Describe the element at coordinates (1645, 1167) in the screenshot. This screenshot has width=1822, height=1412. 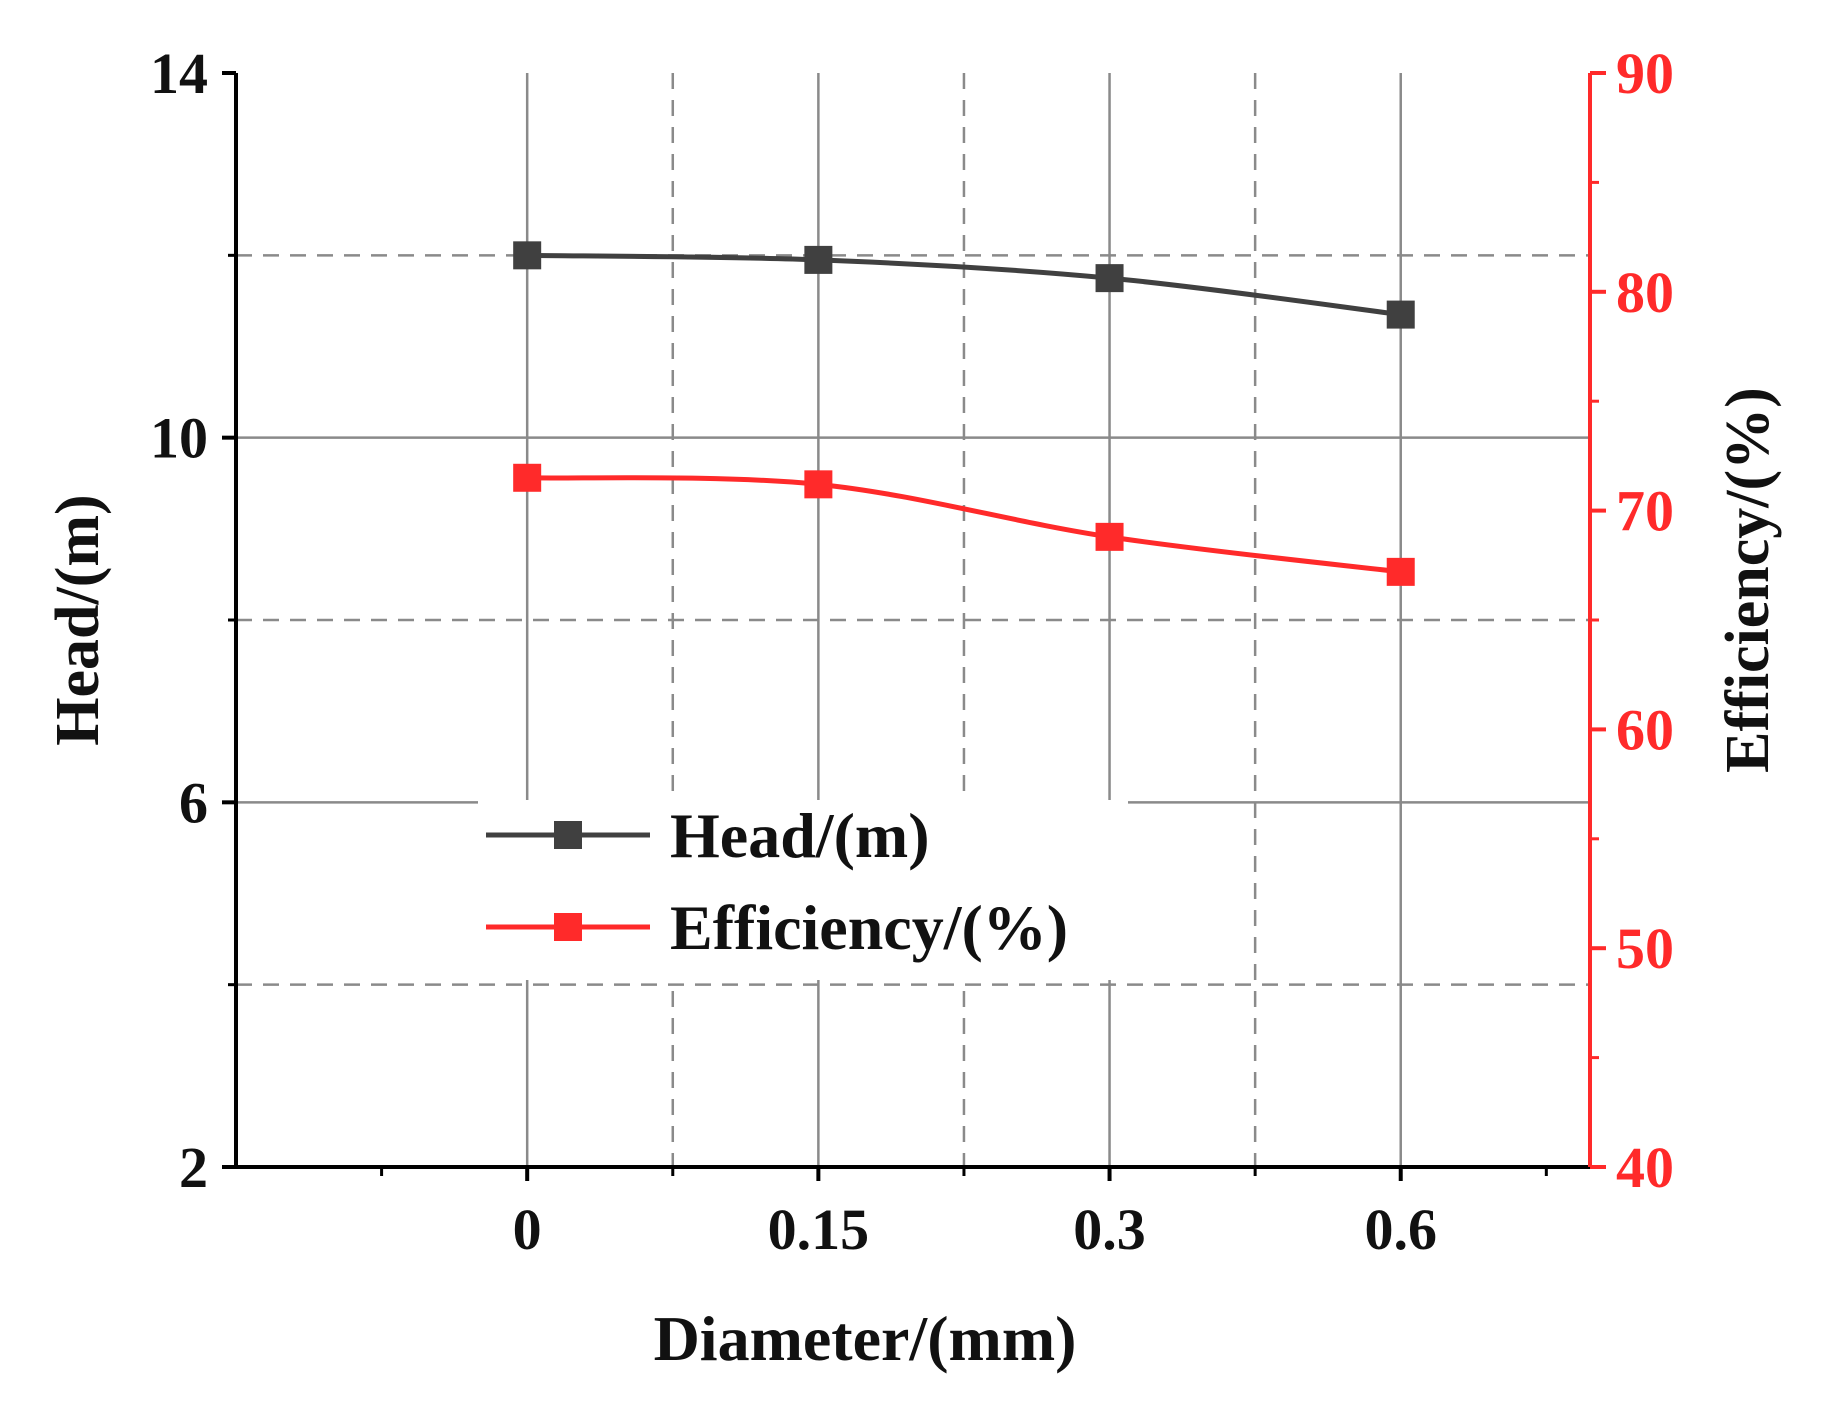
I see `y-right-tick-label: 40` at that location.